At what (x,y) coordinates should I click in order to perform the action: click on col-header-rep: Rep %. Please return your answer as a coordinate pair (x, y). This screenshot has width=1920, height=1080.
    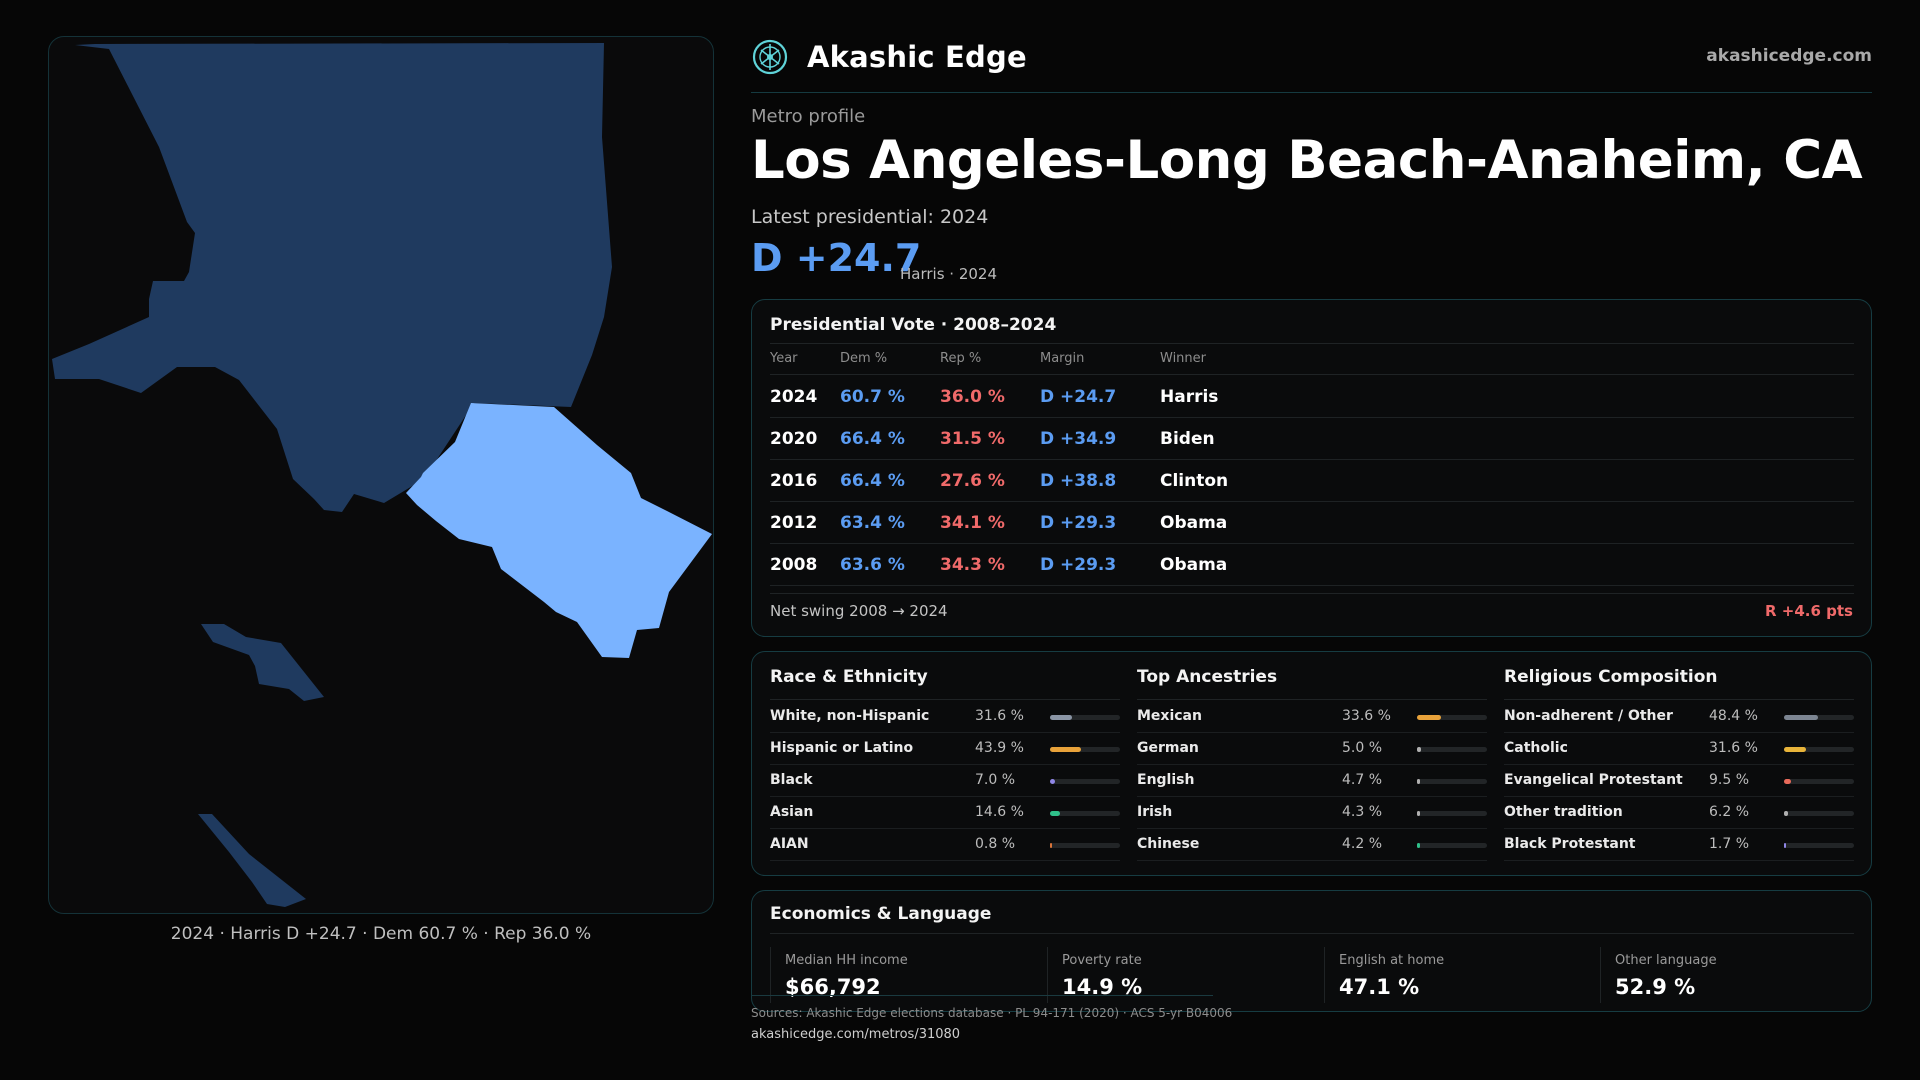
    Looking at the image, I should click on (961, 358).